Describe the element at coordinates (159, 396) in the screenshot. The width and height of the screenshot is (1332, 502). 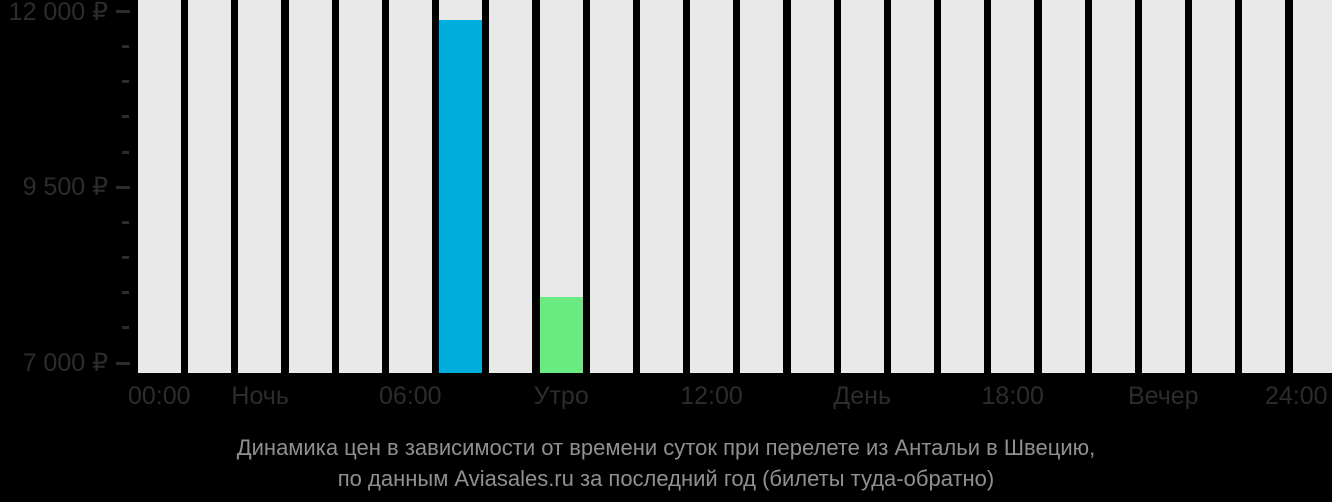
I see `x-tick-label-00:00: 00:00` at that location.